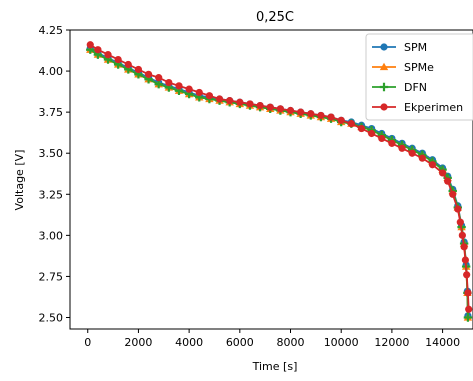 Image resolution: width=473 pixels, height=381 pixels. I want to click on y-tick-label: 3.25, so click(51, 194).